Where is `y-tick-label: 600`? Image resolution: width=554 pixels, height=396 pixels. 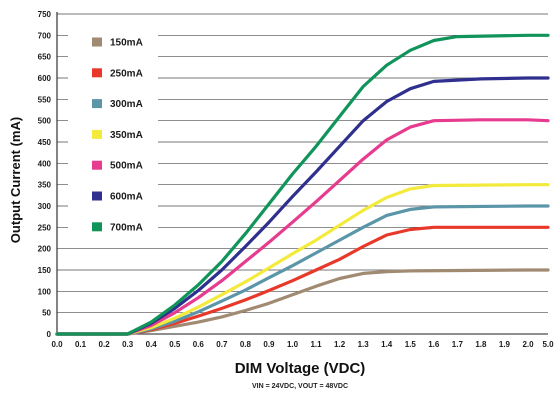
y-tick-label: 600 is located at coordinates (45, 78).